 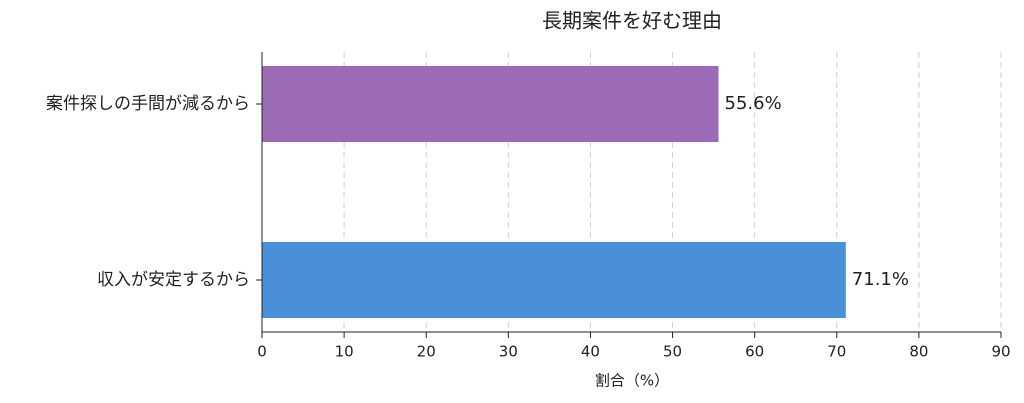 What do you see at coordinates (632, 381) in the screenshot?
I see `x-axis-label: 割合（%）` at bounding box center [632, 381].